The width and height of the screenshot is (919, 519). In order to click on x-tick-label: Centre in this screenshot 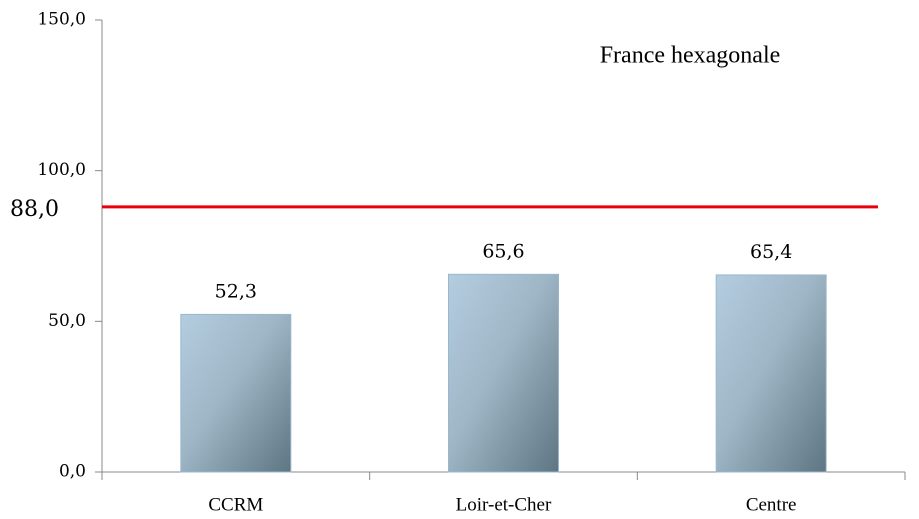, I will do `click(771, 504)`.